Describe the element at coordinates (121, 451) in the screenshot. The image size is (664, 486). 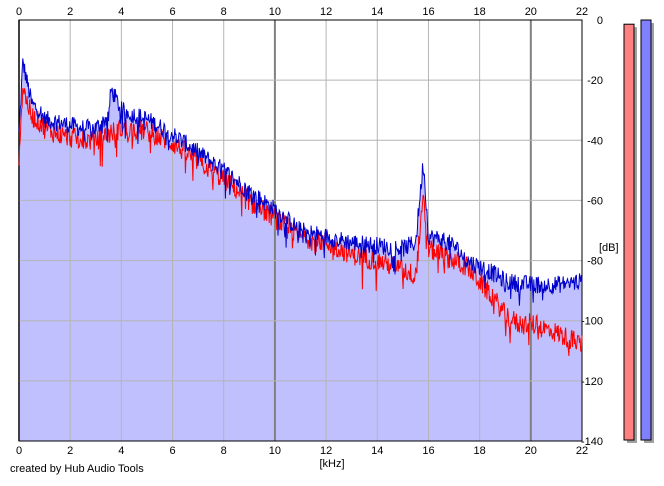
I see `x-tick-label-bottom: 4` at that location.